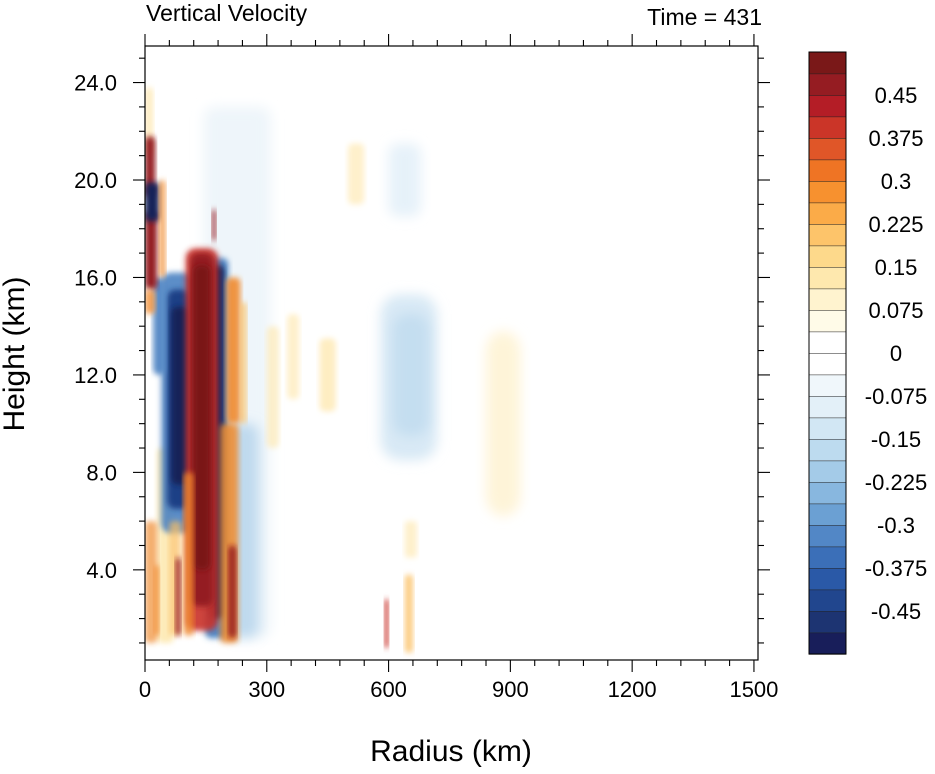 The width and height of the screenshot is (935, 774). What do you see at coordinates (101, 570) in the screenshot?
I see `y-tick-label: 4.0` at bounding box center [101, 570].